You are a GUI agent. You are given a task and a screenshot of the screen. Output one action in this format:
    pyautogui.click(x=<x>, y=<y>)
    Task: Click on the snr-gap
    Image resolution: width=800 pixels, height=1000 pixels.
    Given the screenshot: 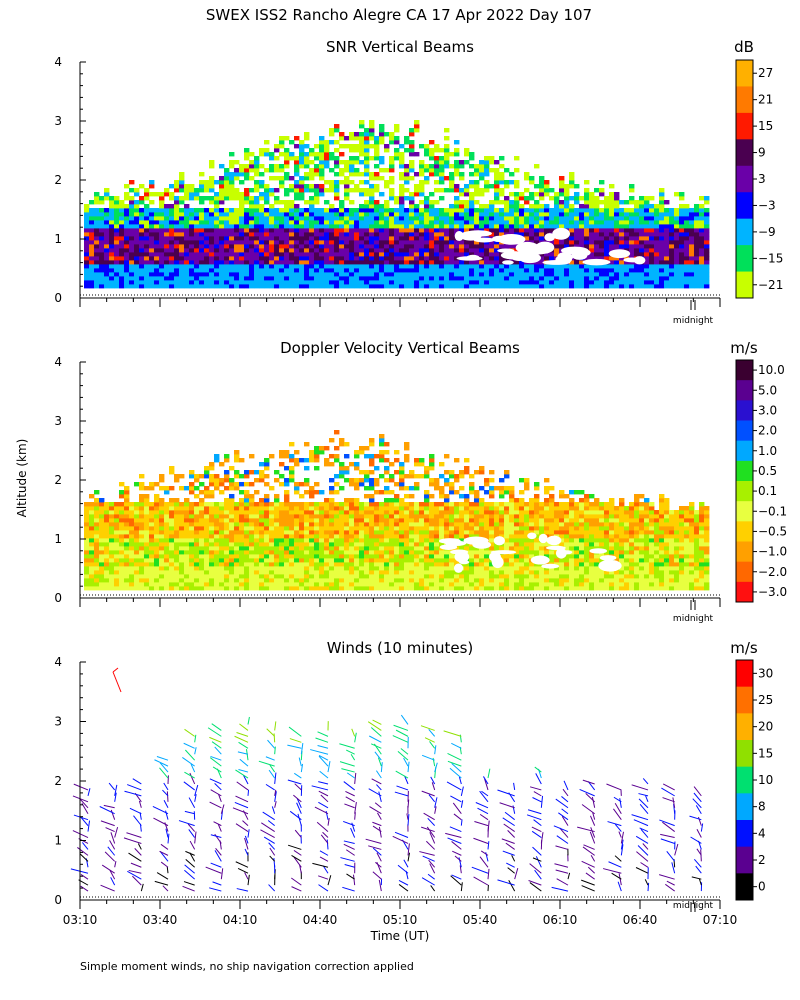 What is the action you would take?
    pyautogui.click(x=469, y=258)
    